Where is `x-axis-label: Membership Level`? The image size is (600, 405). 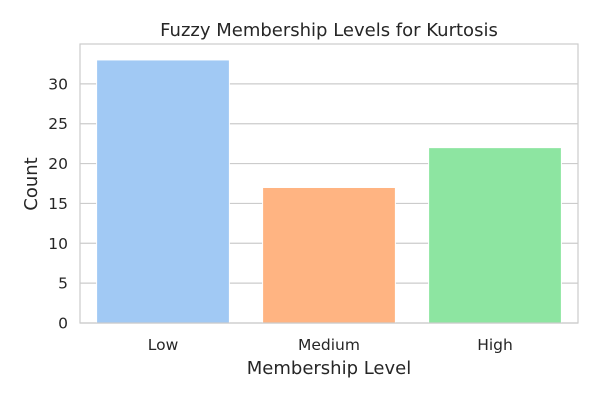
x-axis-label: Membership Level is located at coordinates (329, 368).